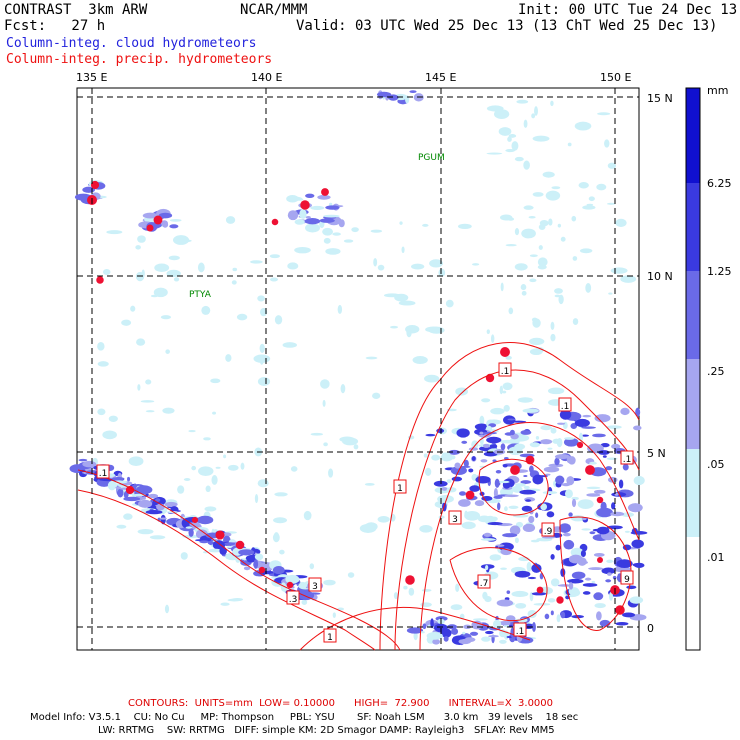 Image resolution: width=740 pixels, height=740 pixels. Describe the element at coordinates (616, 77) in the screenshot. I see `lon-label-150: 150 E` at that location.